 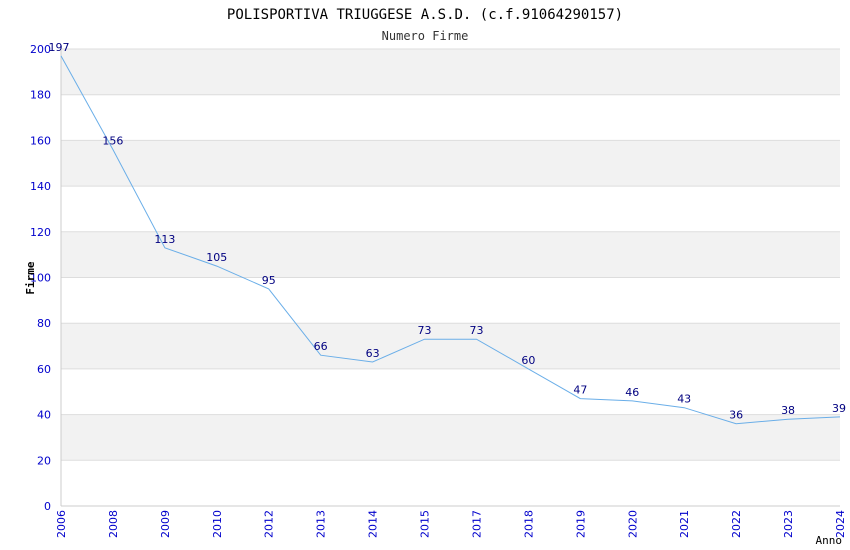 I want to click on x-tick-label: 2022, so click(x=736, y=524).